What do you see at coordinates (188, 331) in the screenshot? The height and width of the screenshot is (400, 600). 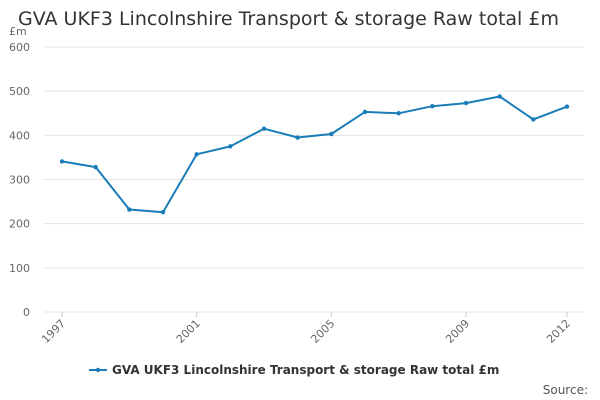 I see `x-tick-label: 2001` at bounding box center [188, 331].